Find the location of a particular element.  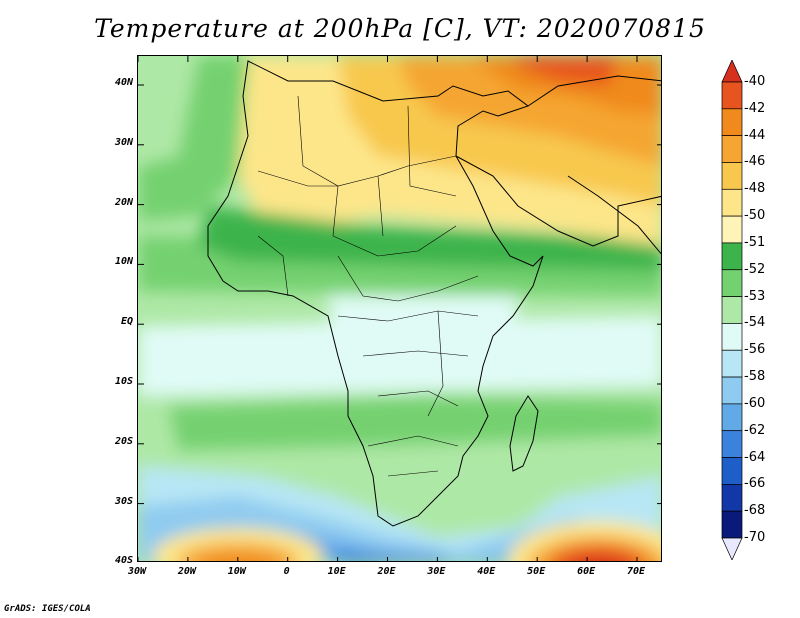

colorbar is located at coordinates (732, 310).